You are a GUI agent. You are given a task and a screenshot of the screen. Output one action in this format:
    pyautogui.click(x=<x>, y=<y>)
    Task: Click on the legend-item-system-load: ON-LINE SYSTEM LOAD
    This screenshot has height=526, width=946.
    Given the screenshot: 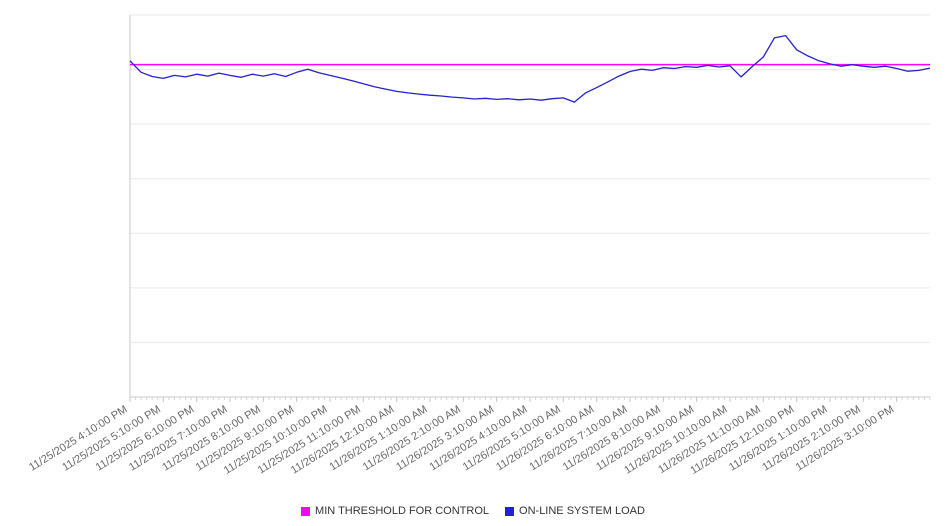 What is the action you would take?
    pyautogui.click(x=575, y=511)
    